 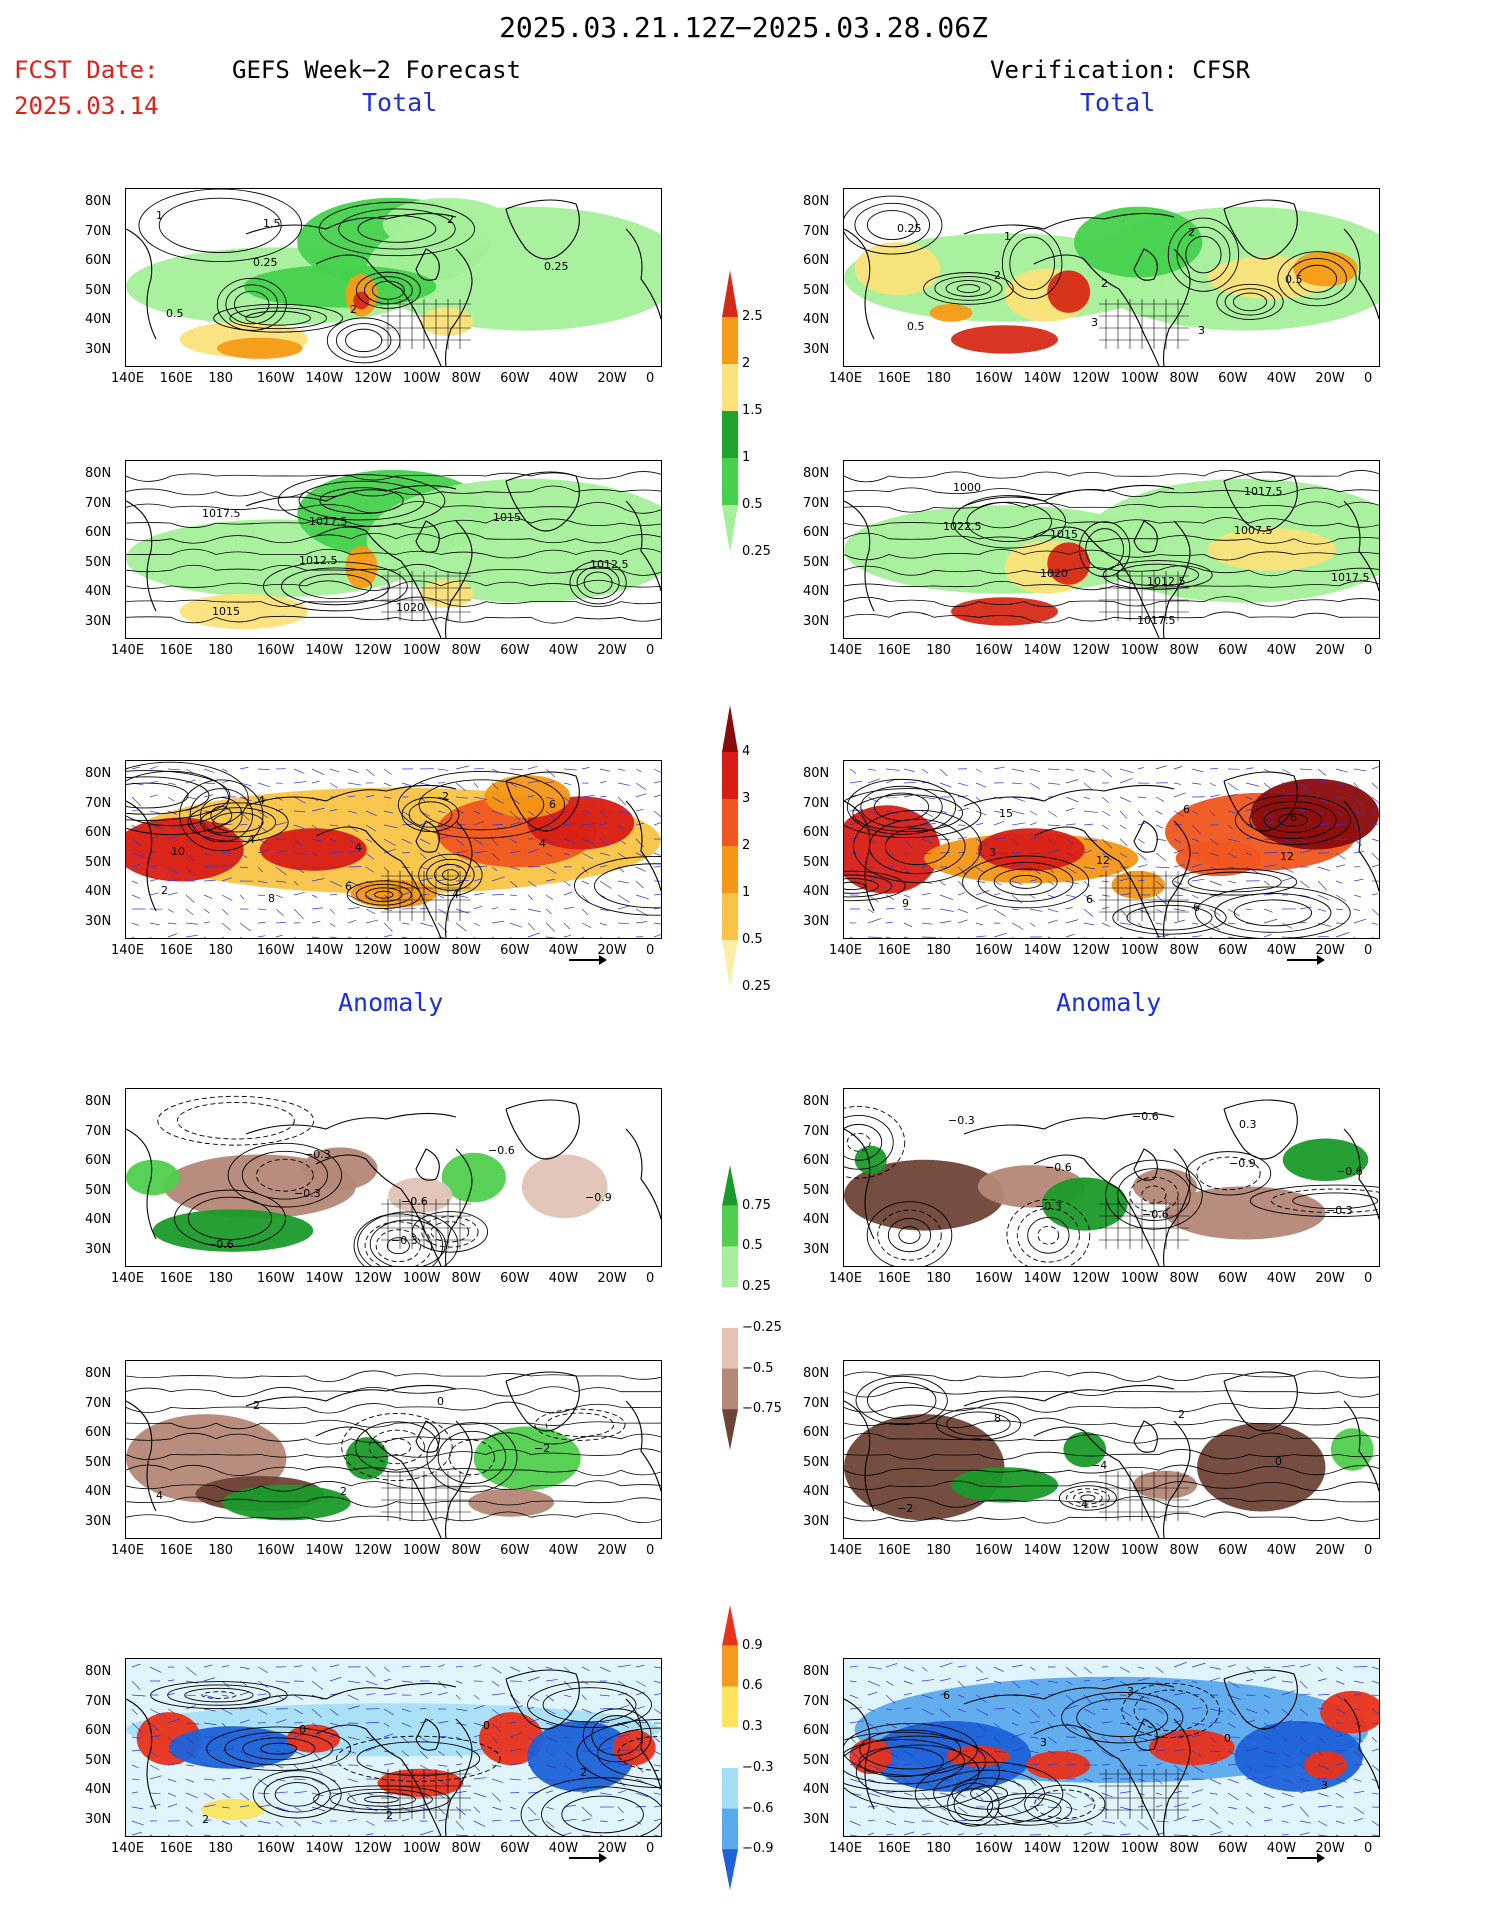 What do you see at coordinates (373, 650) in the screenshot?
I see `lon-tick-label: 120W` at bounding box center [373, 650].